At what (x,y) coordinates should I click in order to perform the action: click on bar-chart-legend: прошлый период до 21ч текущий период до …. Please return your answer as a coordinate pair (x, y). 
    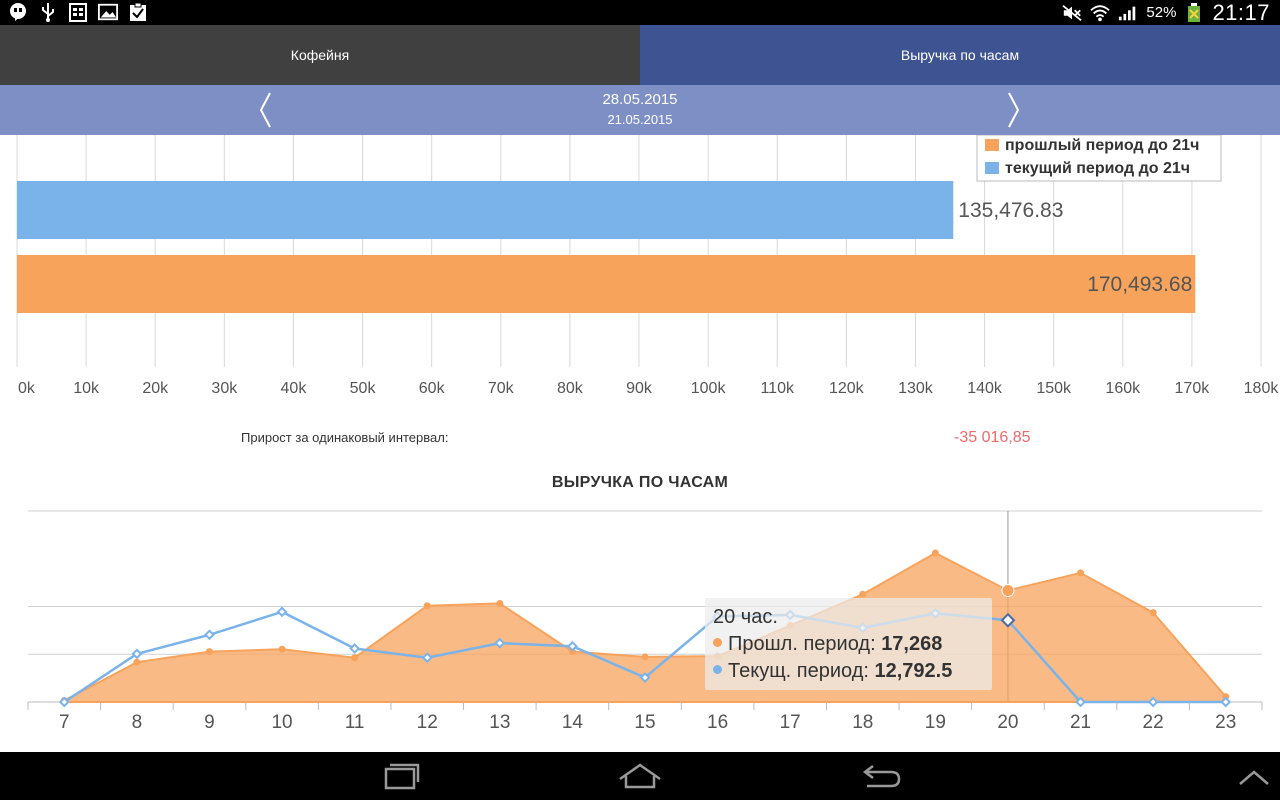
    Looking at the image, I should click on (1099, 158).